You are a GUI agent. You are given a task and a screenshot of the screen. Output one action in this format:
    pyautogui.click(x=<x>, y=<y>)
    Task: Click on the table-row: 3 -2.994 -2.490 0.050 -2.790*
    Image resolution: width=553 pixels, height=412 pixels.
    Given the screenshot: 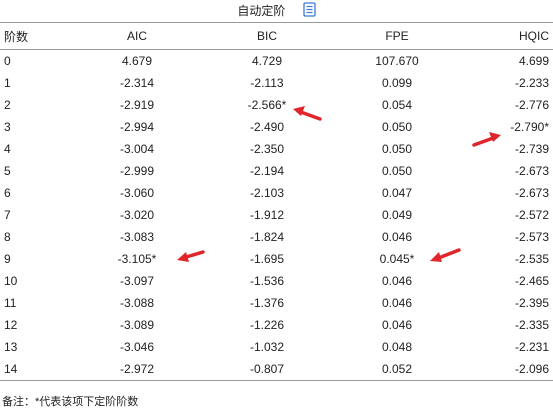 What is the action you would take?
    pyautogui.click(x=276, y=127)
    